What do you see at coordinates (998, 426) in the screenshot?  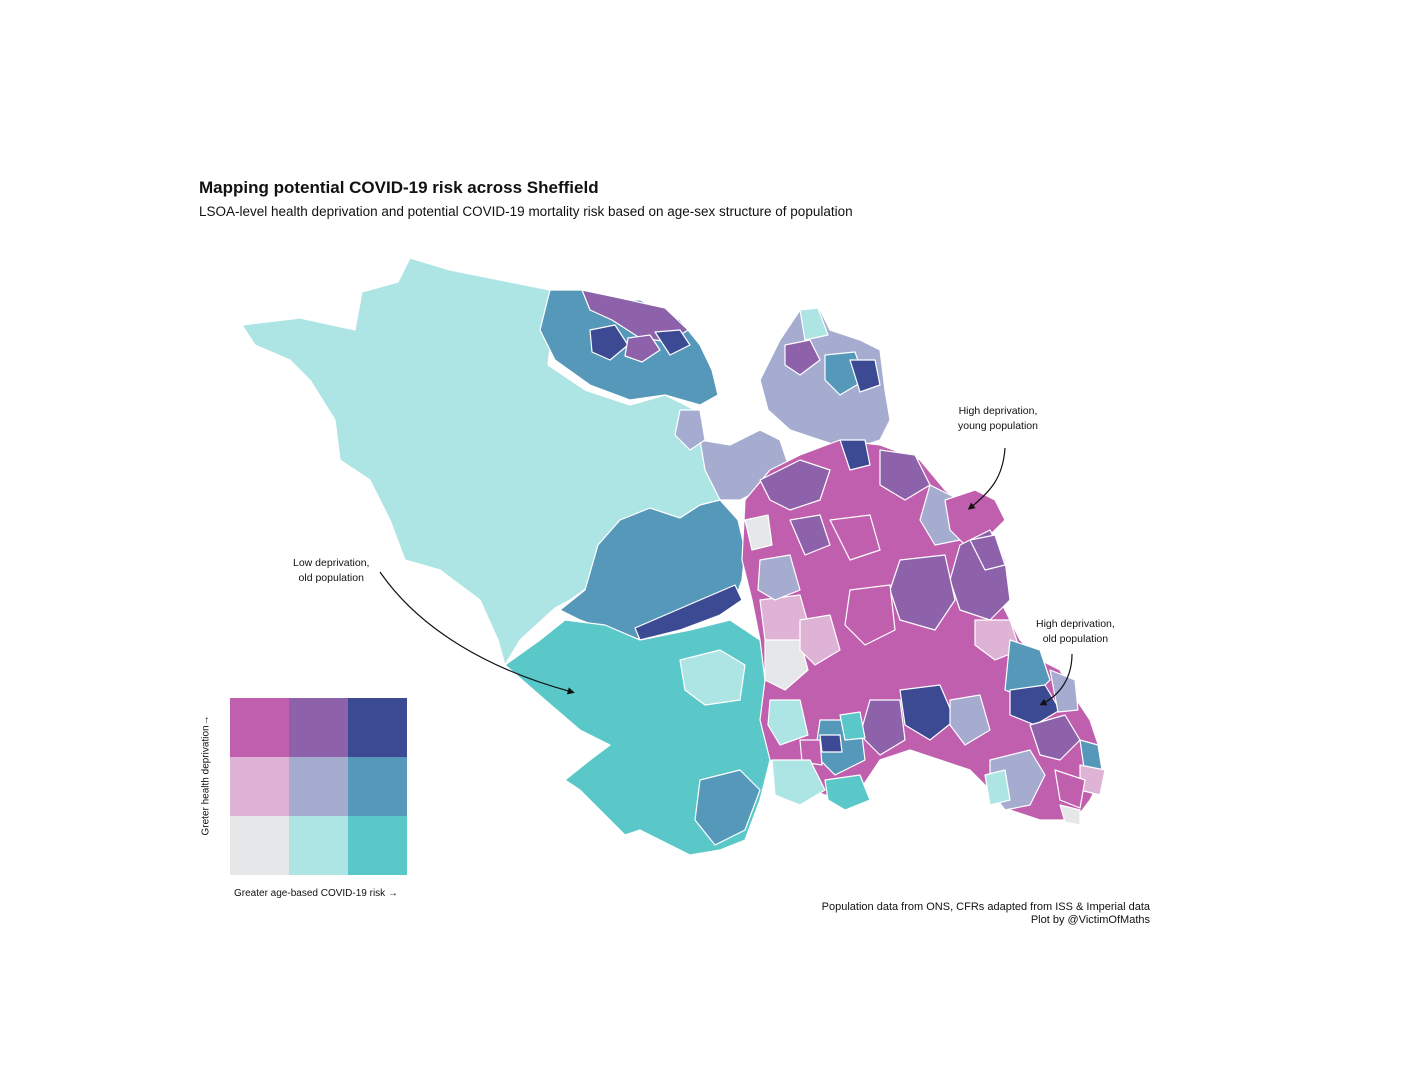 I see `annotation-line: young population` at bounding box center [998, 426].